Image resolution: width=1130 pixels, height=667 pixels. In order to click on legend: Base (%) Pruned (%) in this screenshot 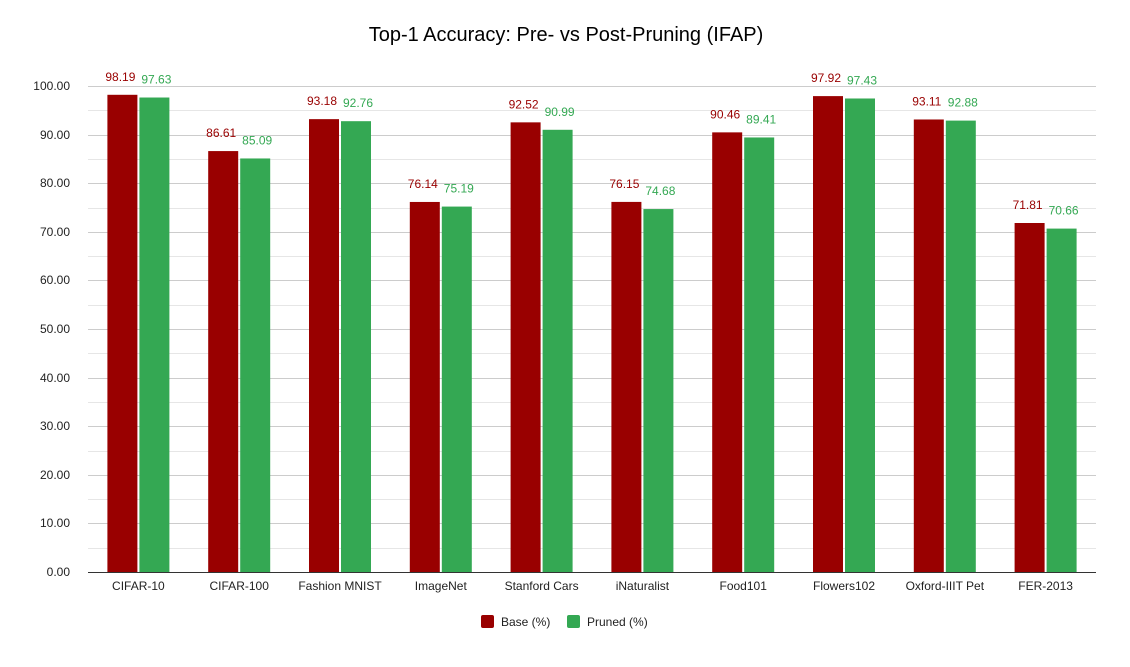, I will do `click(564, 622)`.